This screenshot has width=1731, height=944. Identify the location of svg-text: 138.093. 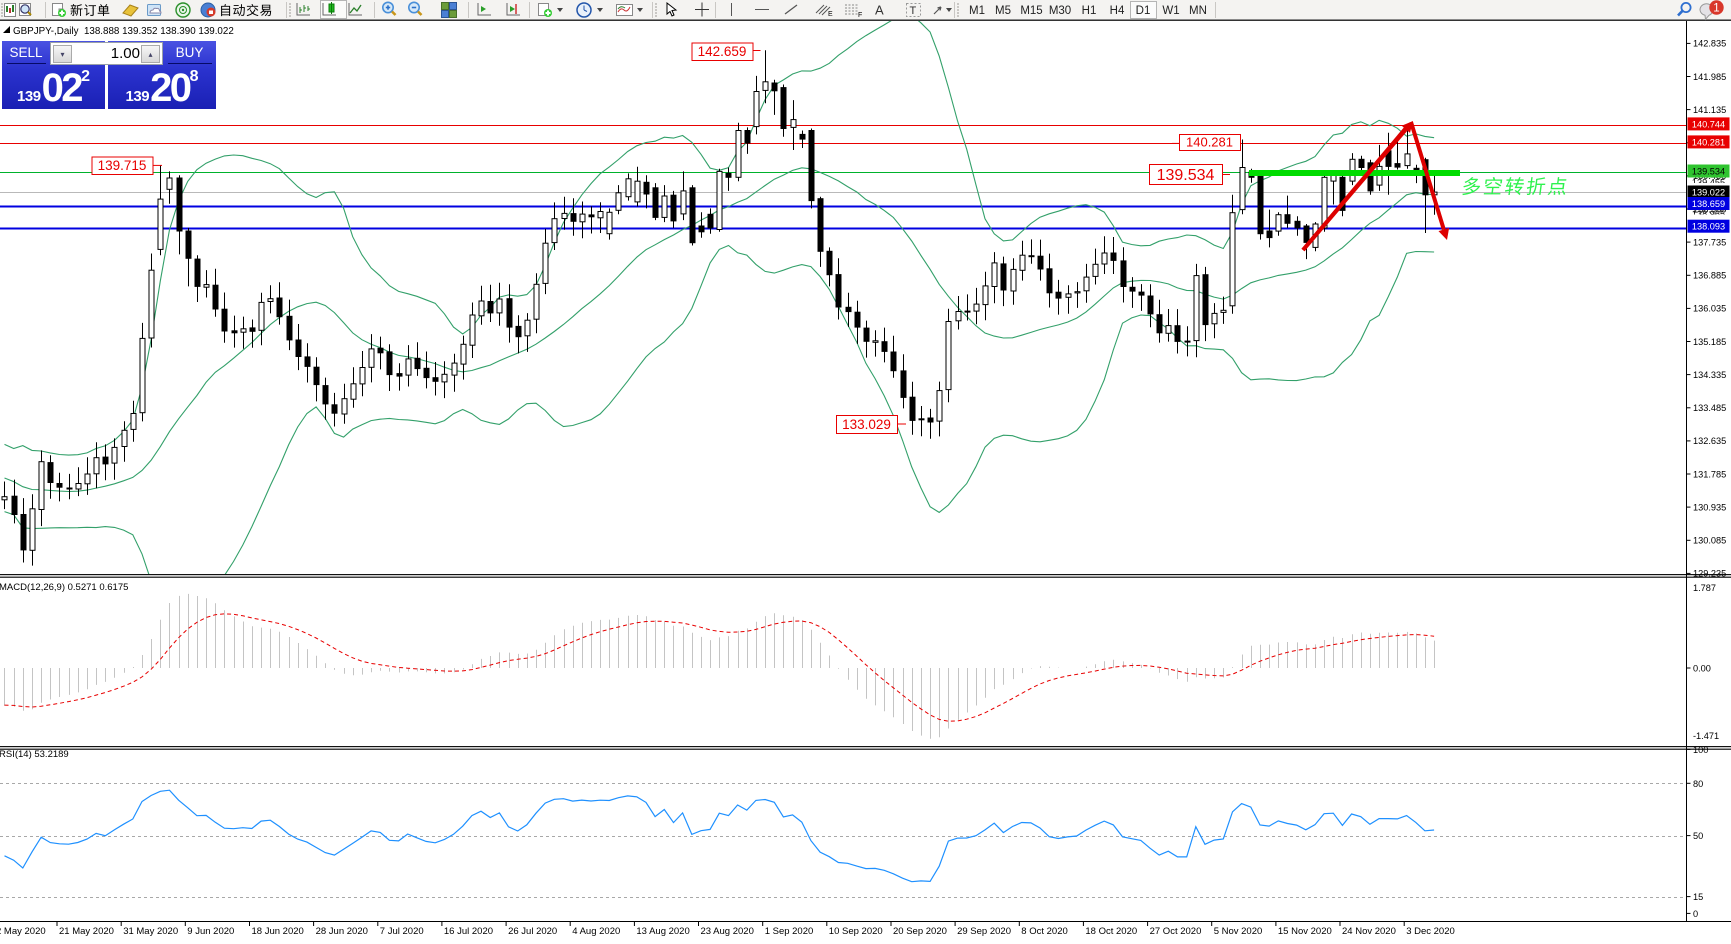
(1708, 227).